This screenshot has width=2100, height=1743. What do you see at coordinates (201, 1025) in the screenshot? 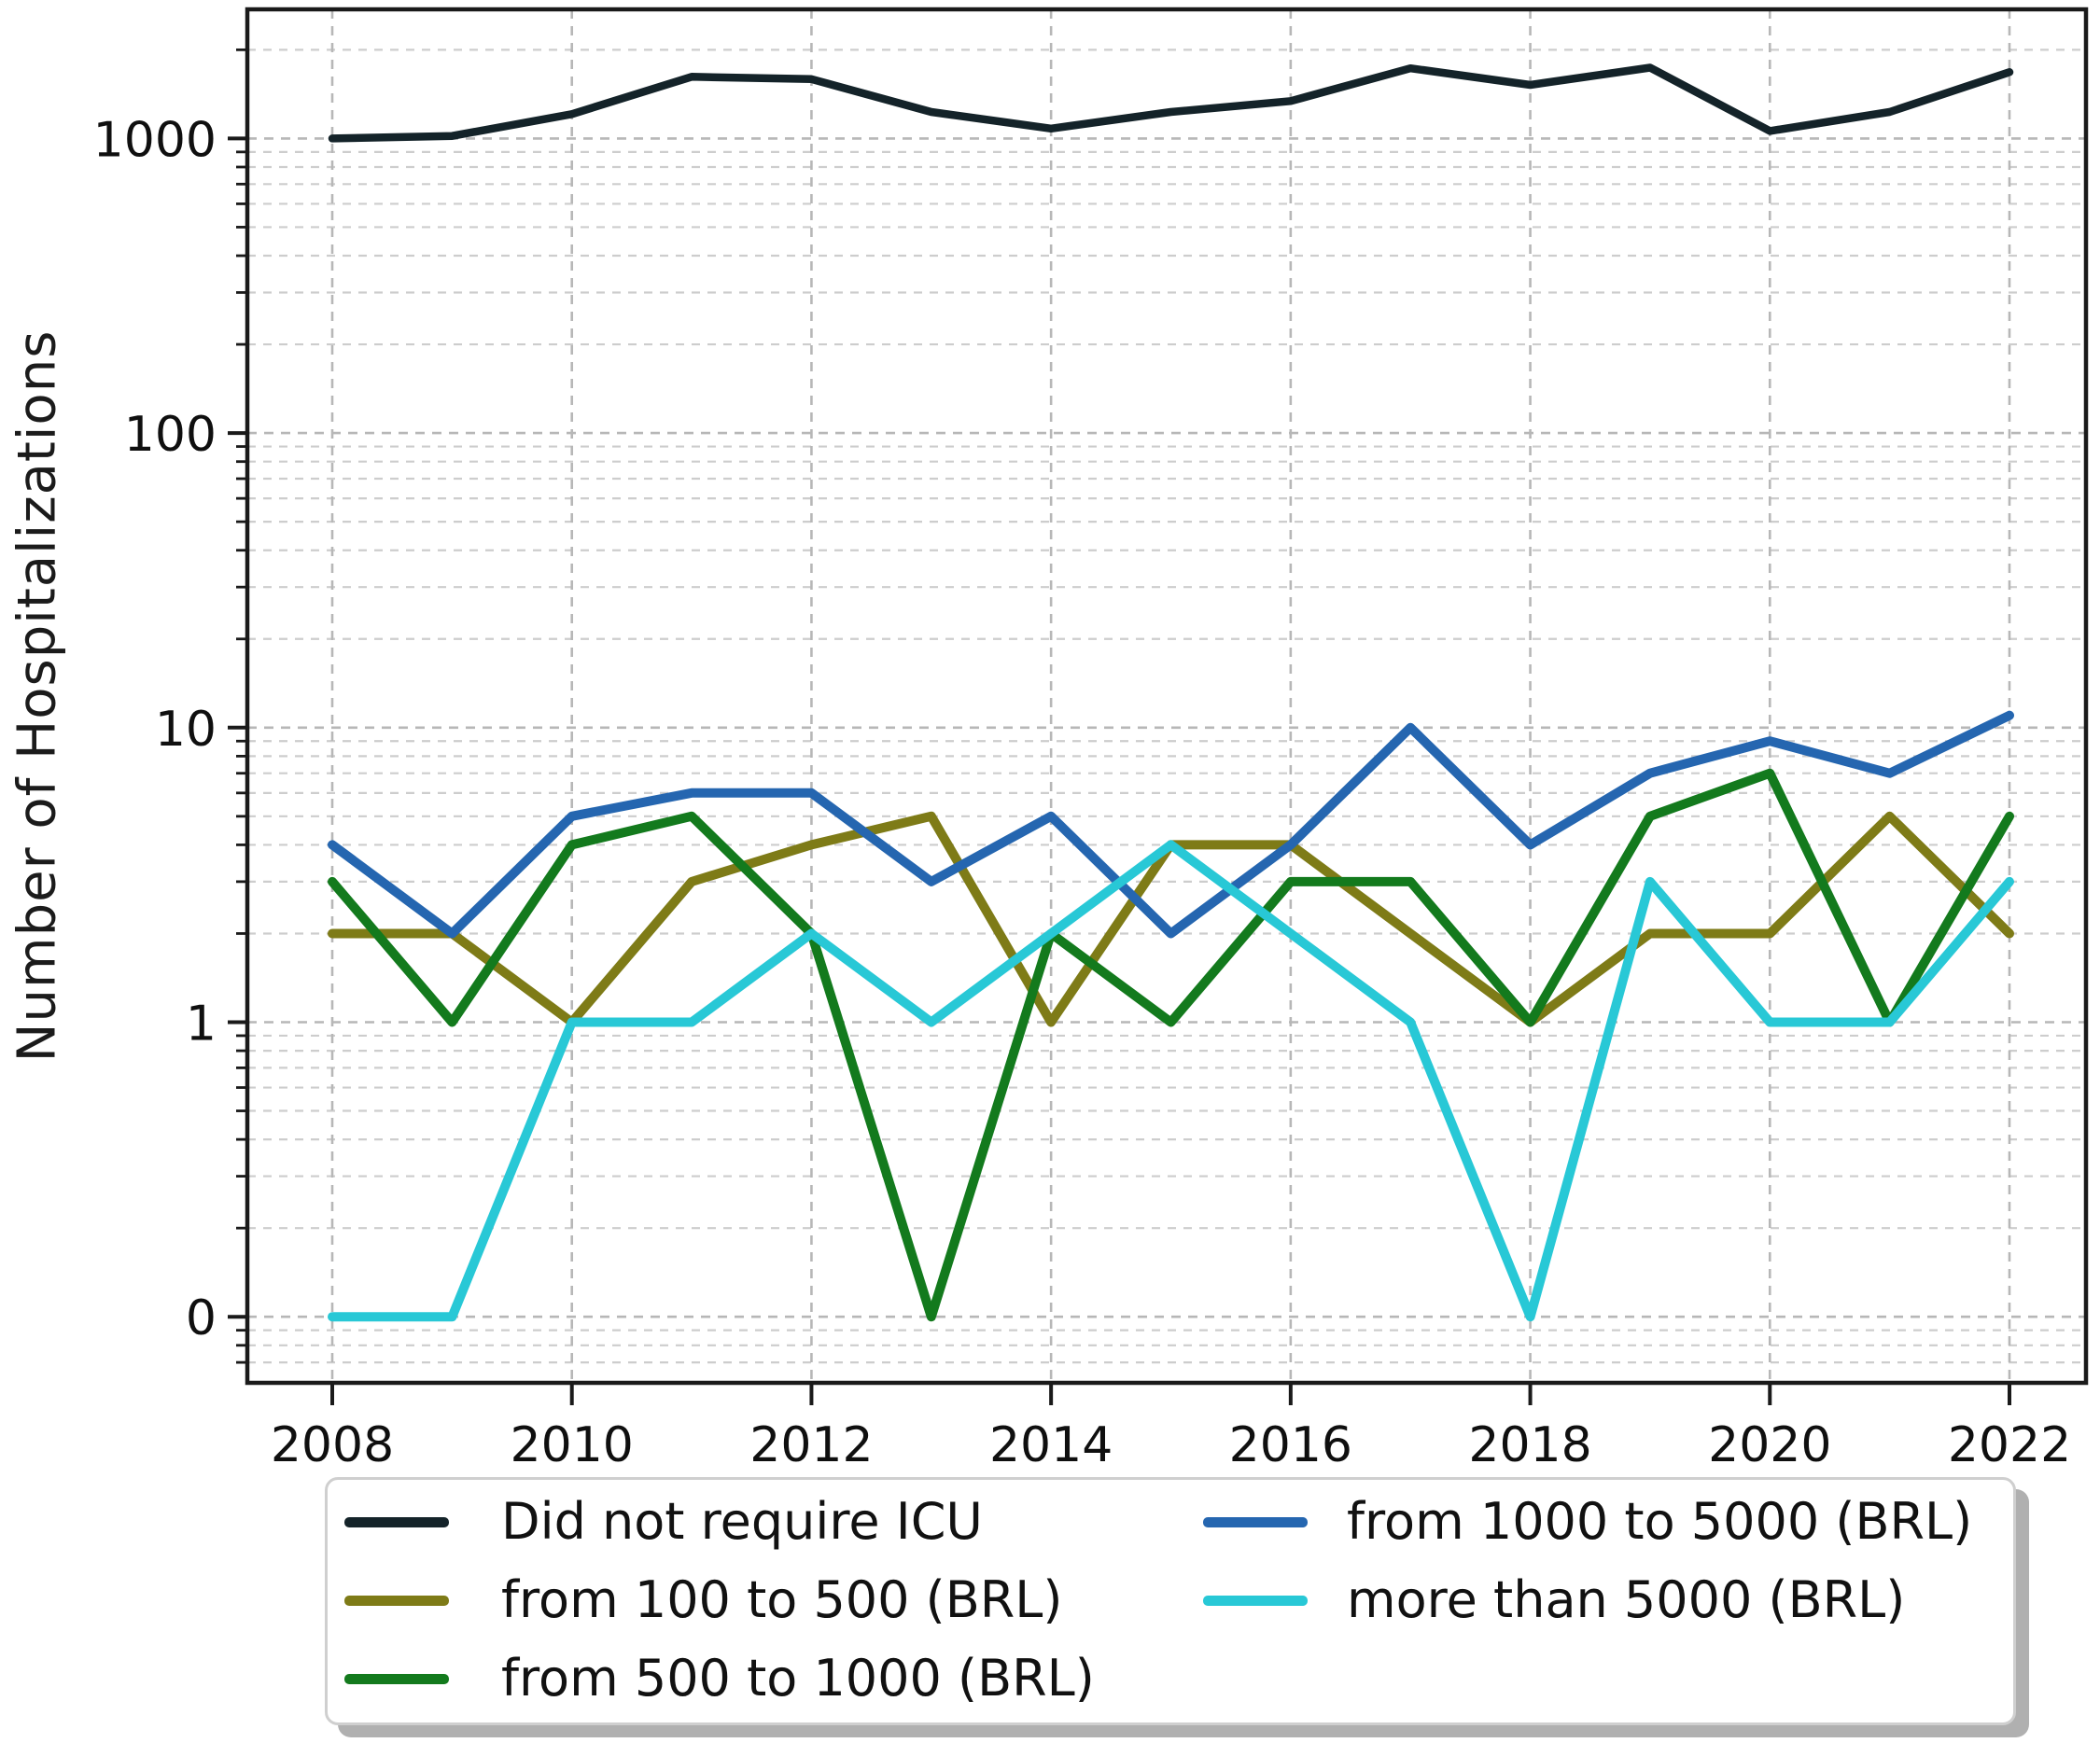
I see `y-tick-label: 1` at bounding box center [201, 1025].